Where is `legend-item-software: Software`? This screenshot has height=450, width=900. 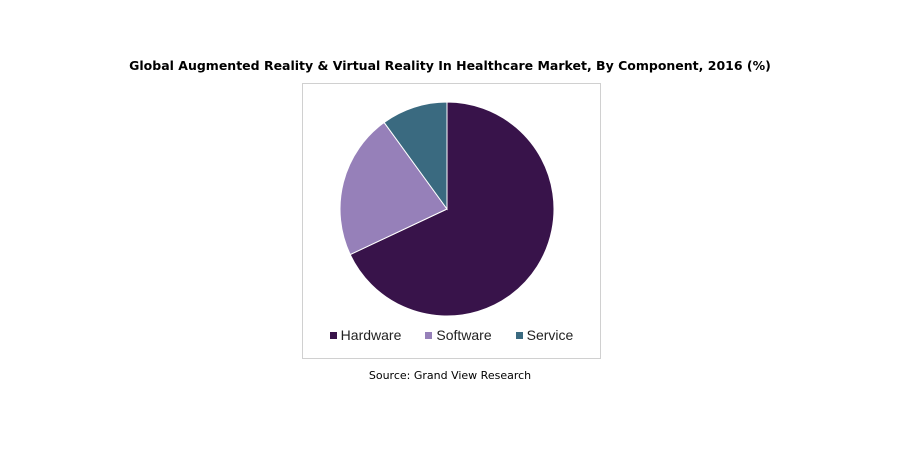
legend-item-software: Software is located at coordinates (458, 335).